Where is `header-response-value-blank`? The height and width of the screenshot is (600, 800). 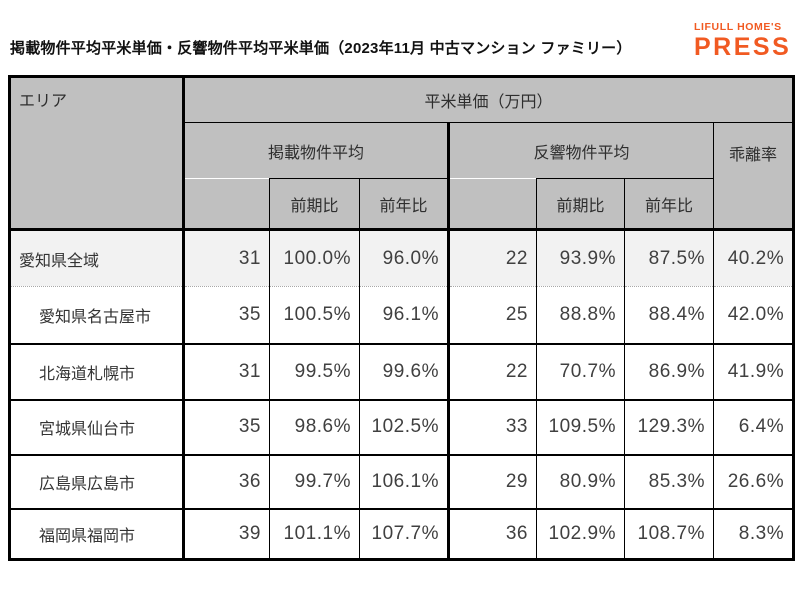
header-response-value-blank is located at coordinates (492, 204).